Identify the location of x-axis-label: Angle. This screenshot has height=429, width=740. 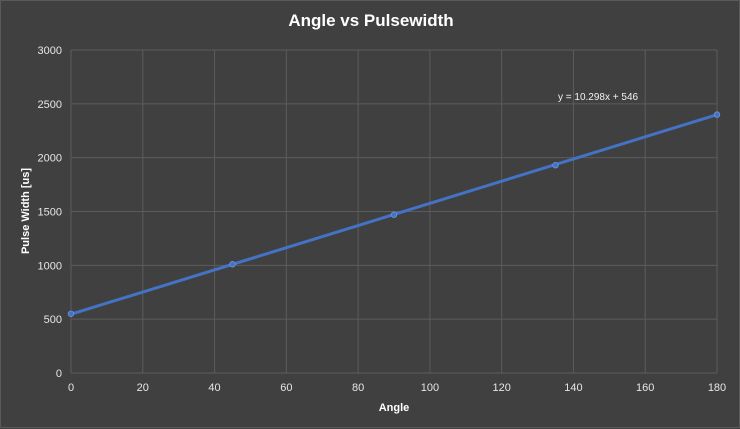
(394, 408).